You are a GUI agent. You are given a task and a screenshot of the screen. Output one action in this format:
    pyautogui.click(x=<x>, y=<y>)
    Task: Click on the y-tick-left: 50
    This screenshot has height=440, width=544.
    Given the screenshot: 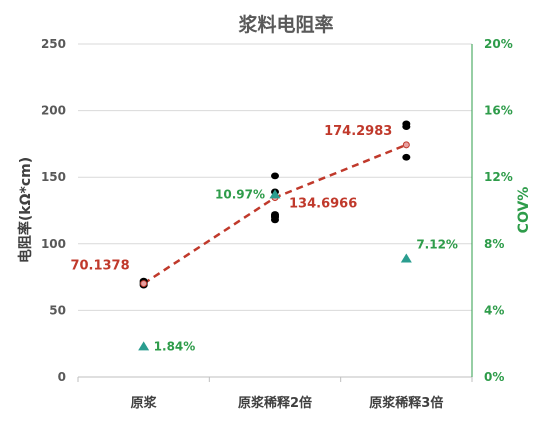 What is the action you would take?
    pyautogui.click(x=57, y=310)
    